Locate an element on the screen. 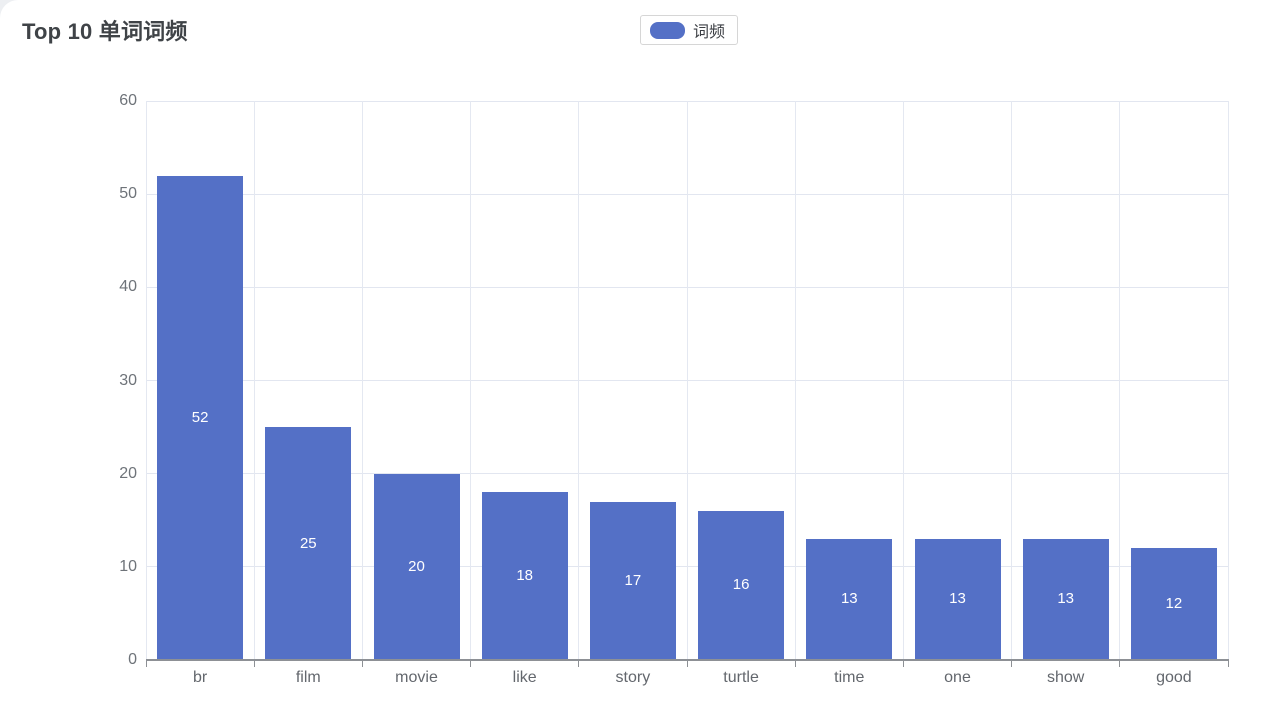  x-axis-line is located at coordinates (687, 660).